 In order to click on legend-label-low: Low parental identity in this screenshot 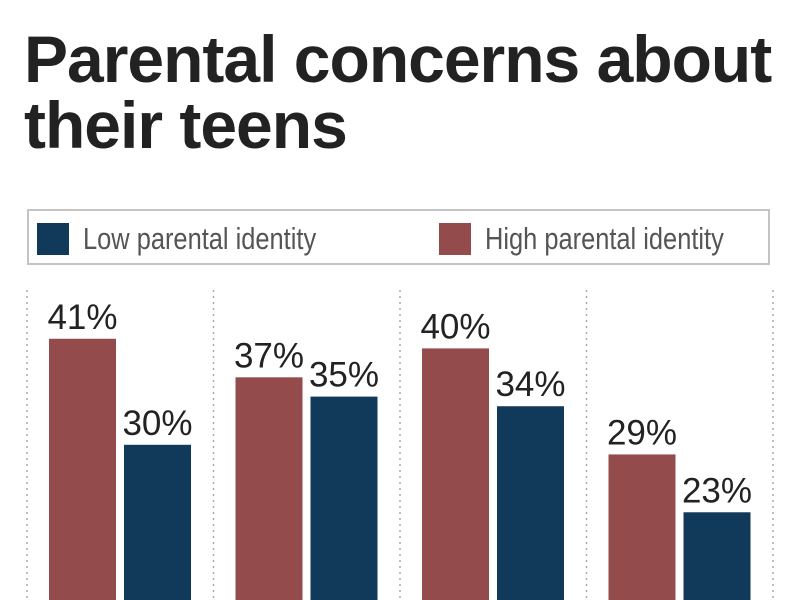, I will do `click(200, 238)`.